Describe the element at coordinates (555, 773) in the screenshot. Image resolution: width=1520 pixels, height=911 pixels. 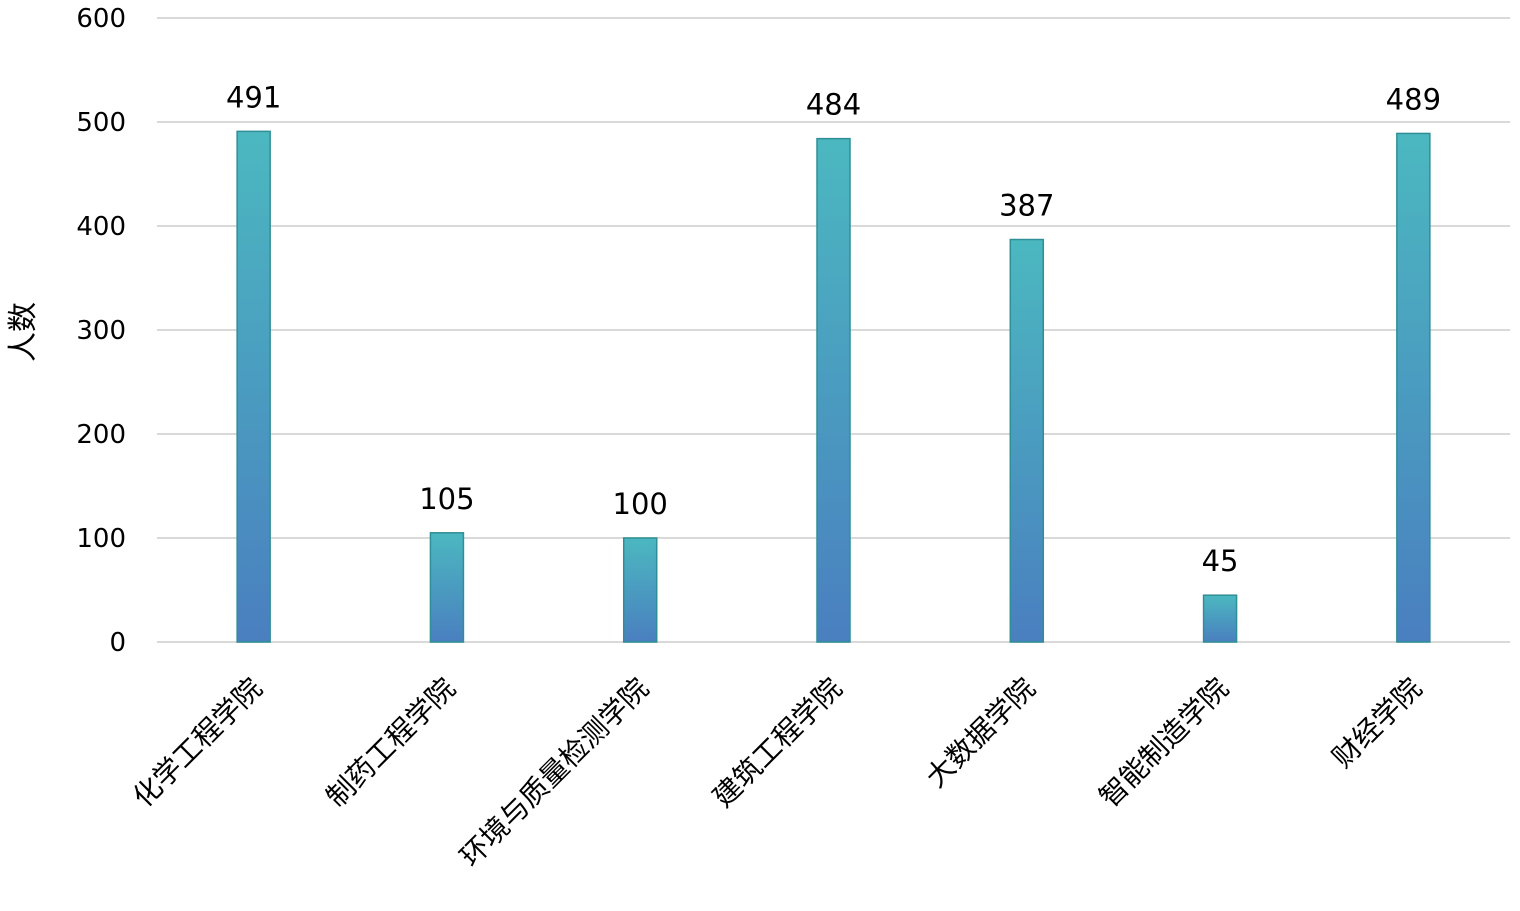
I see `x-tick-label: 环境与质量检测学院` at that location.